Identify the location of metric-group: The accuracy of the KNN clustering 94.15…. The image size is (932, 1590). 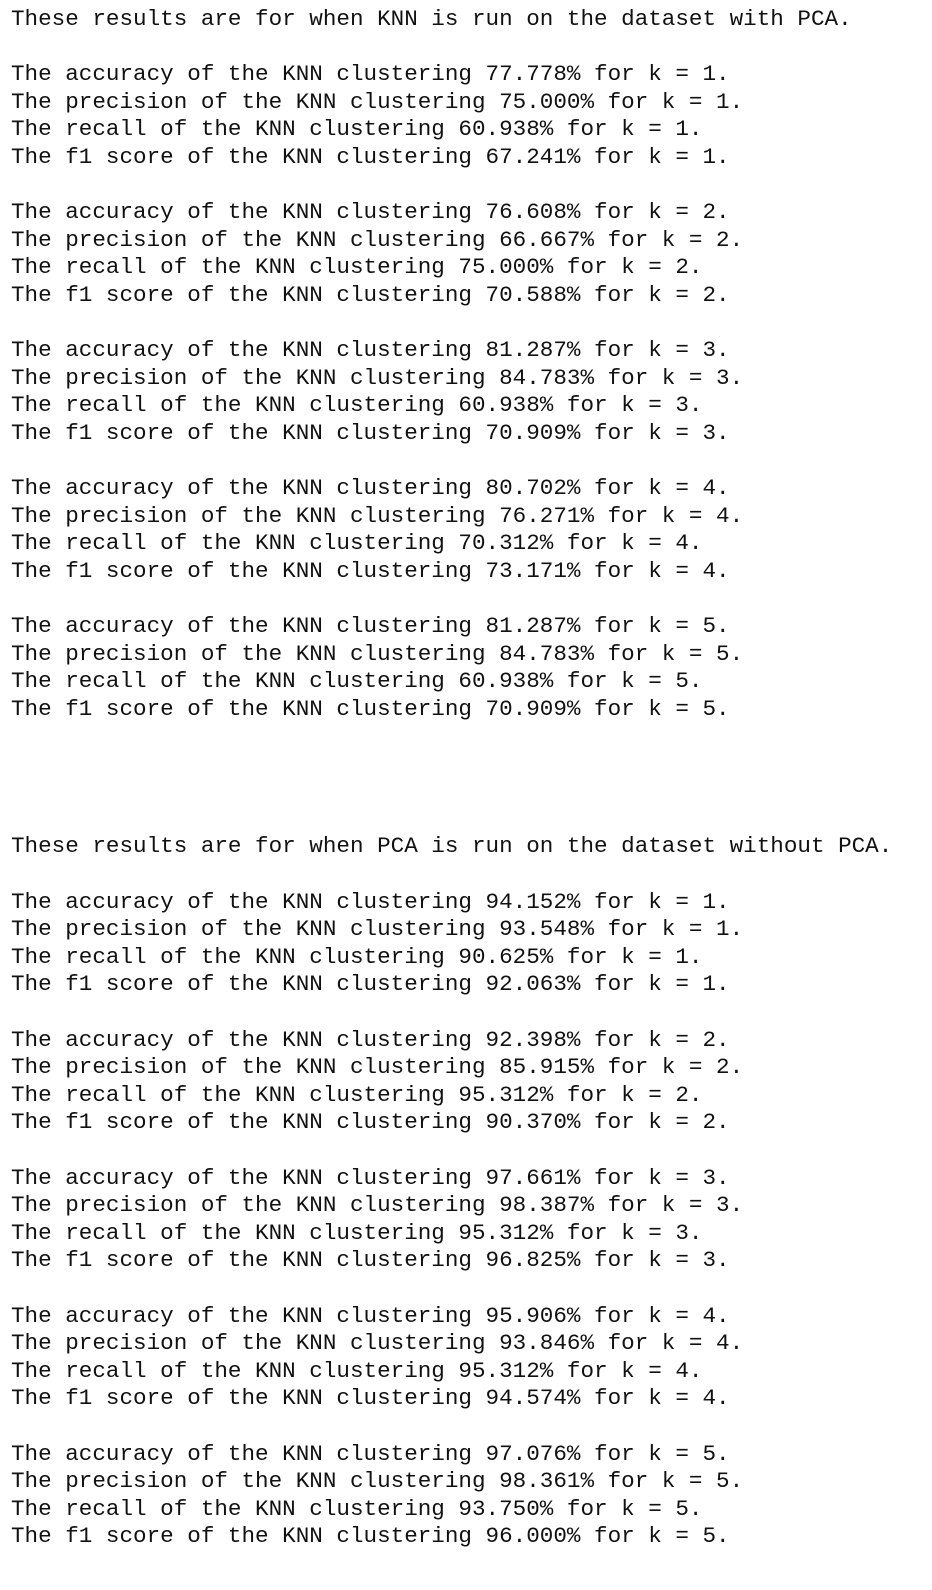
(471, 944).